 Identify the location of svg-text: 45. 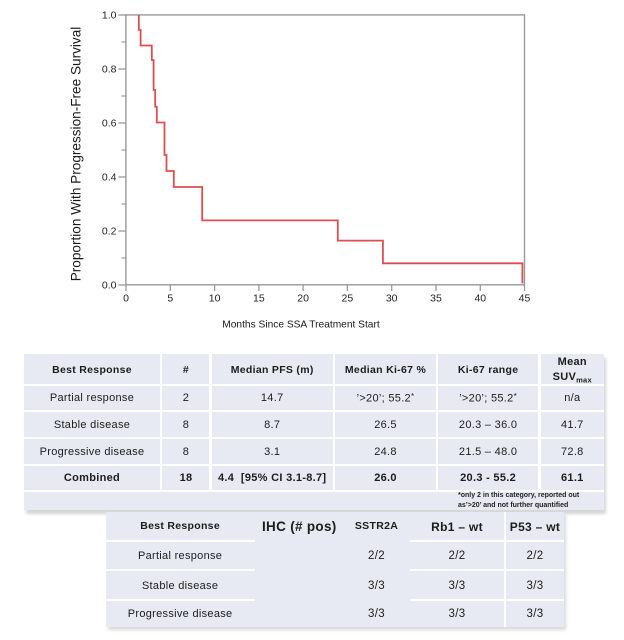
(525, 299).